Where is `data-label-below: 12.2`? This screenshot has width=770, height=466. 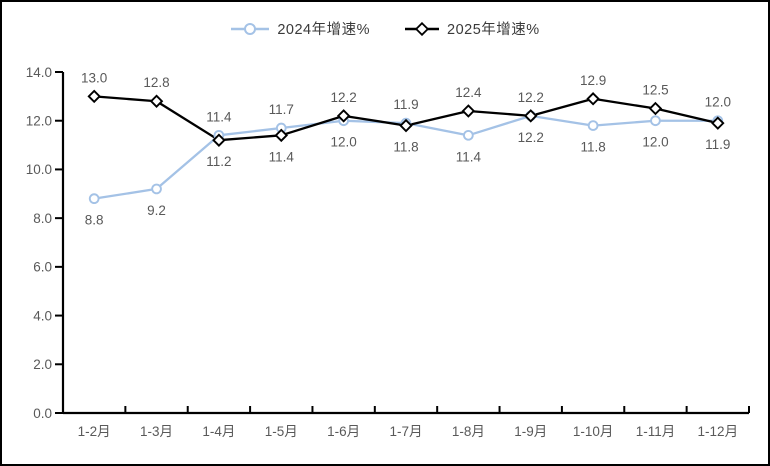
data-label-below: 12.2 is located at coordinates (531, 137).